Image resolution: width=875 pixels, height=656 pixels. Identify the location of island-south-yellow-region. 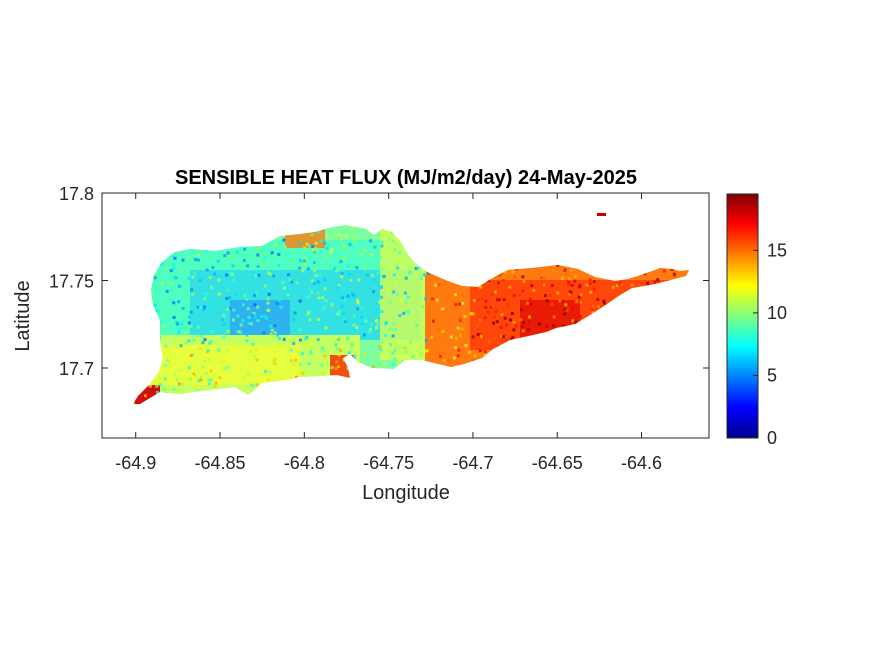
(225, 365).